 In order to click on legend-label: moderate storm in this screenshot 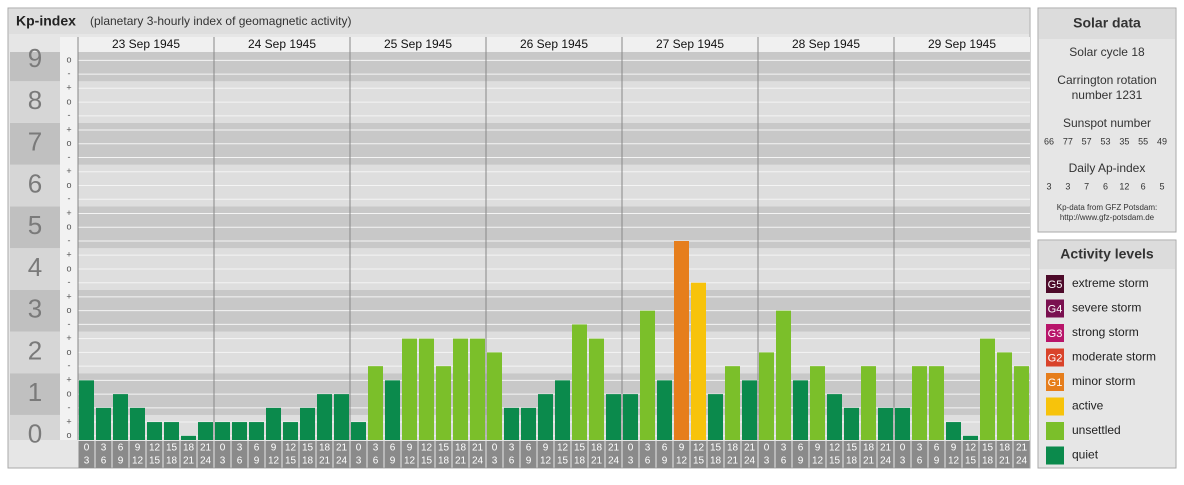, I will do `click(1114, 357)`.